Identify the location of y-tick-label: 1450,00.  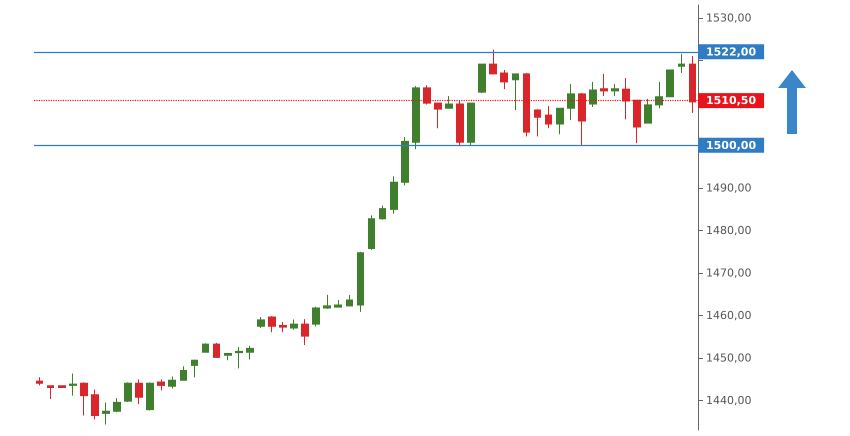
(729, 357).